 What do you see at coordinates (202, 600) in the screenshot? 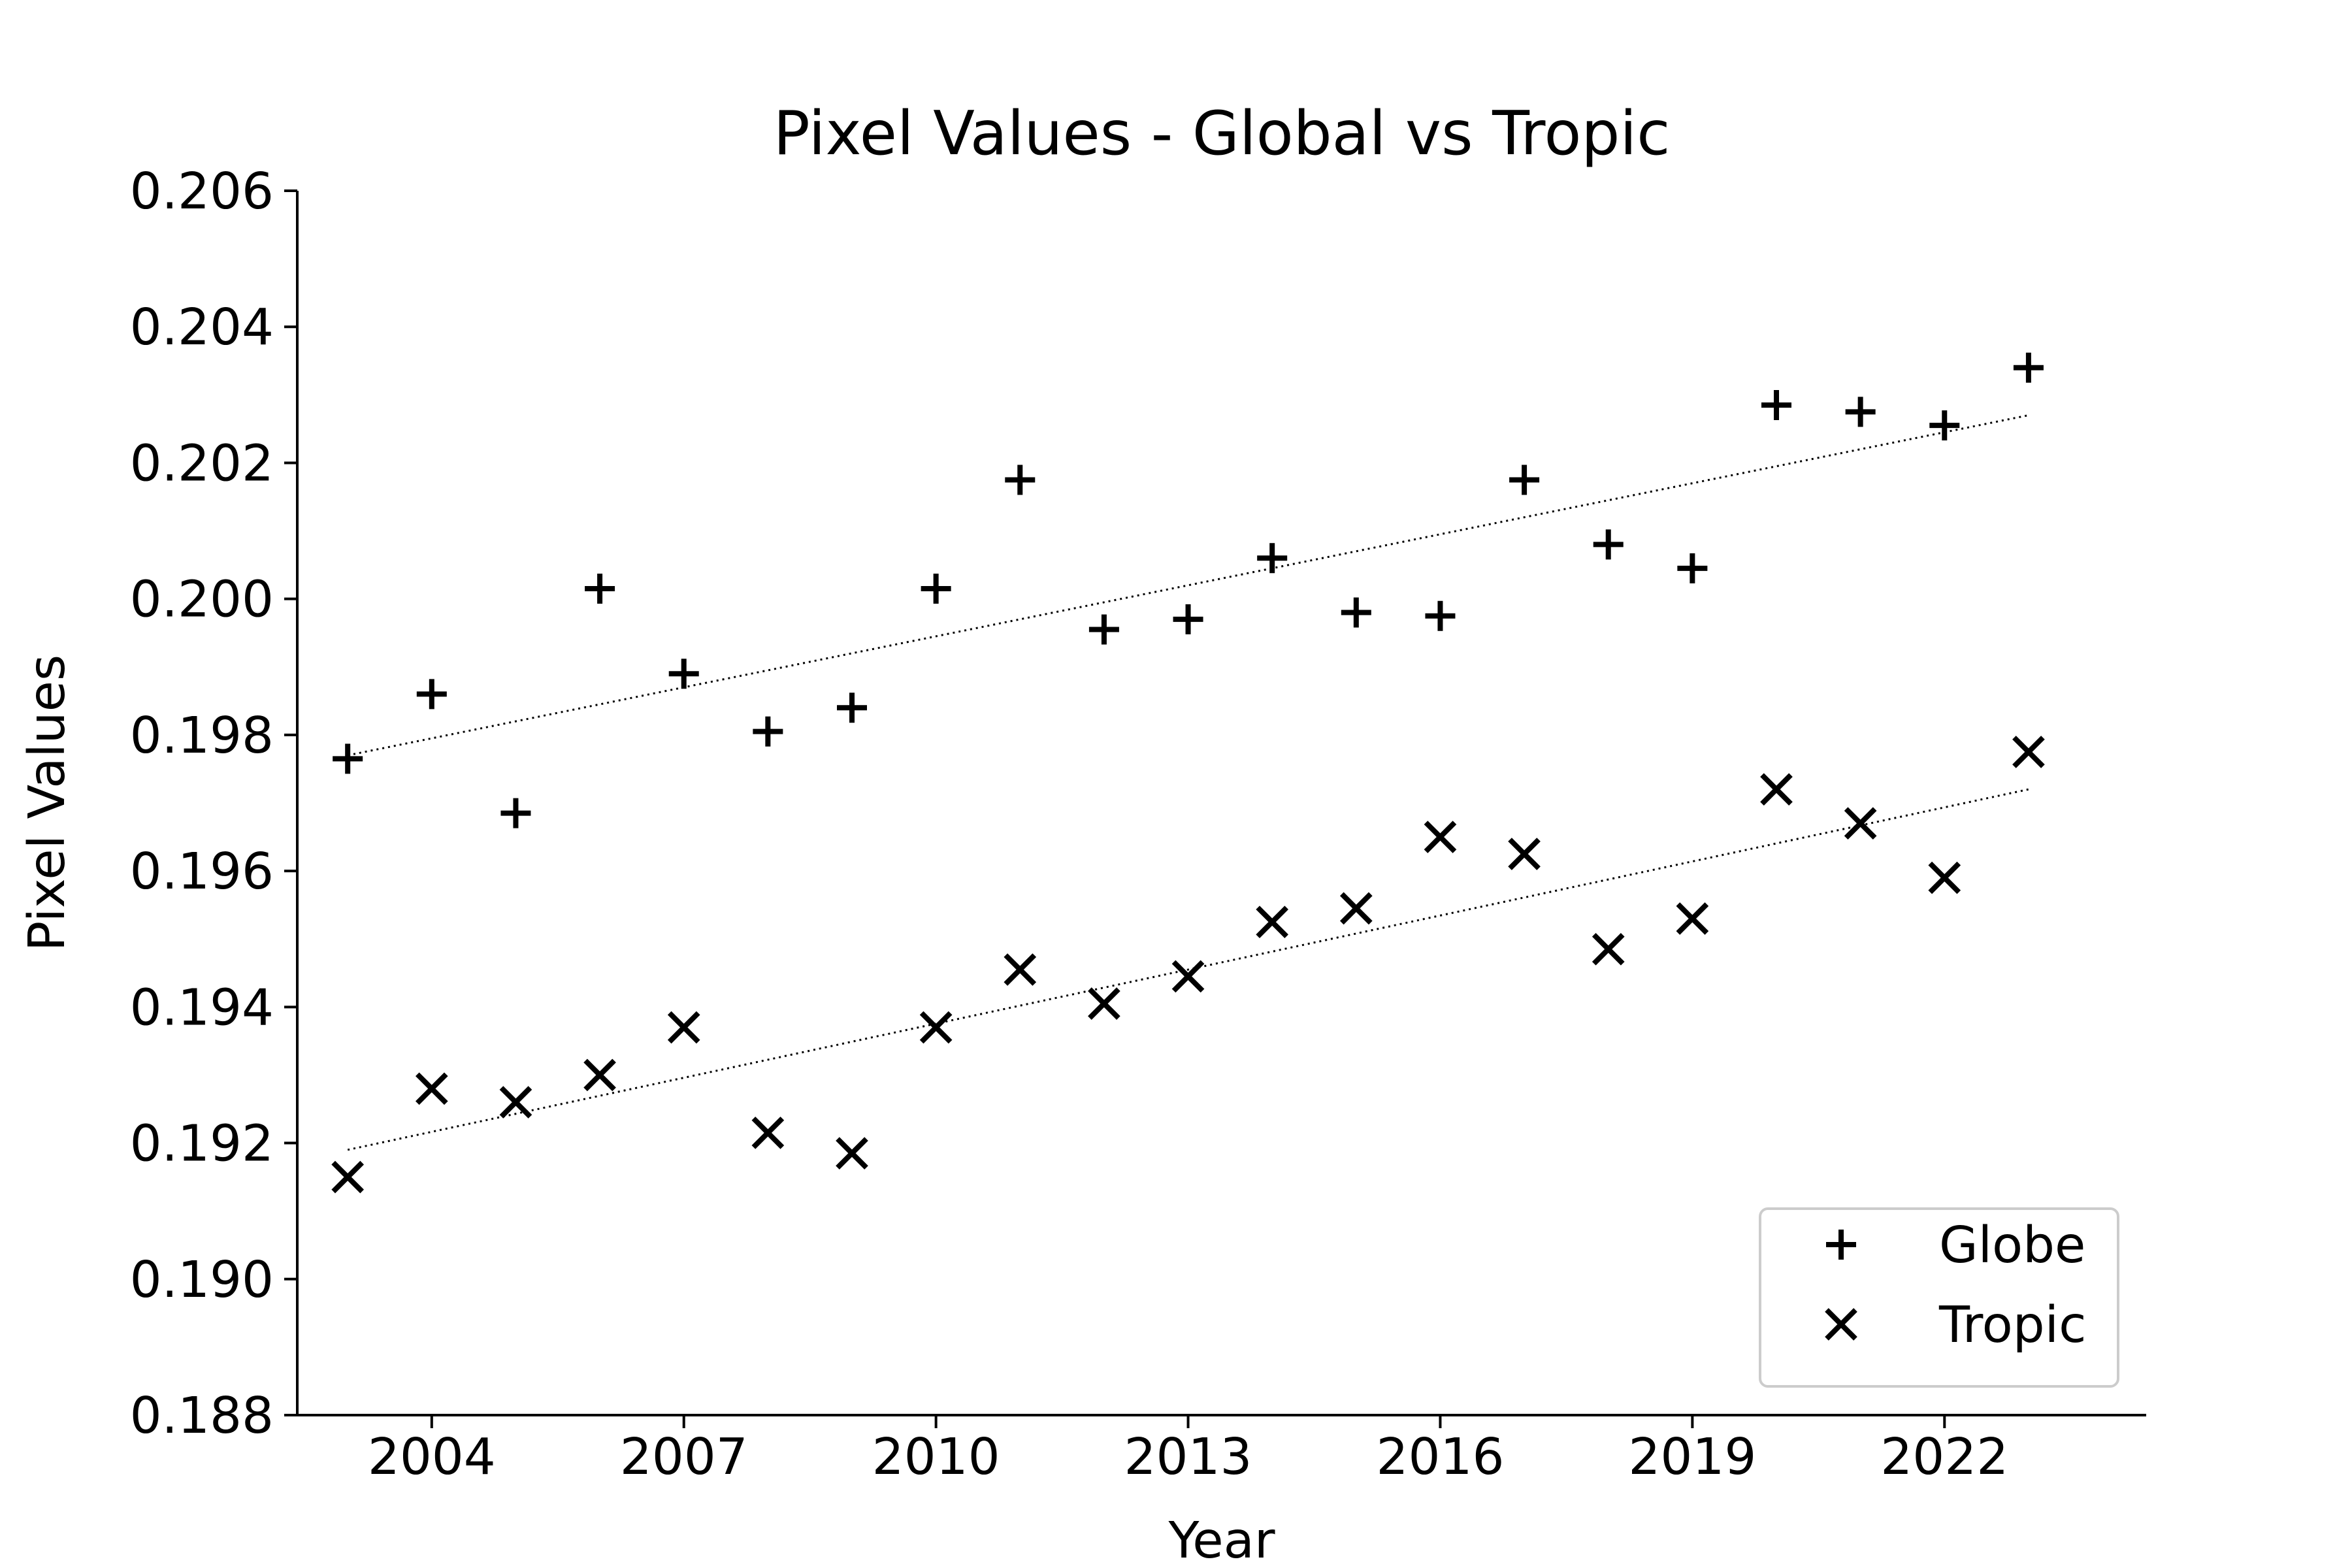
I see `y-tick-label: 0.200` at bounding box center [202, 600].